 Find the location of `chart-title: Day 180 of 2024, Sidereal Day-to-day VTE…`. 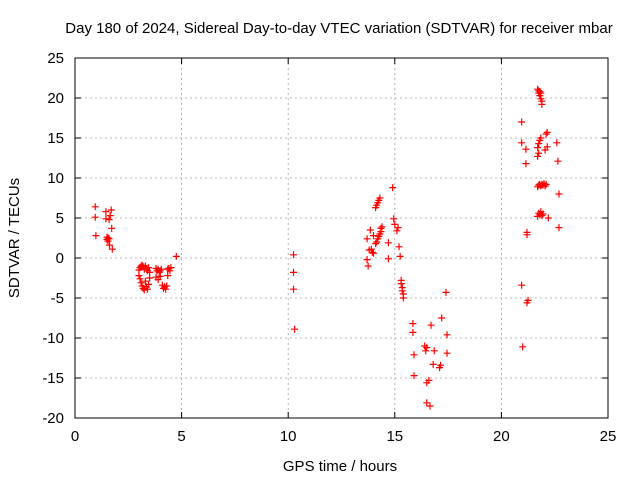

chart-title: Day 180 of 2024, Sidereal Day-to-day VTE… is located at coordinates (338, 28).